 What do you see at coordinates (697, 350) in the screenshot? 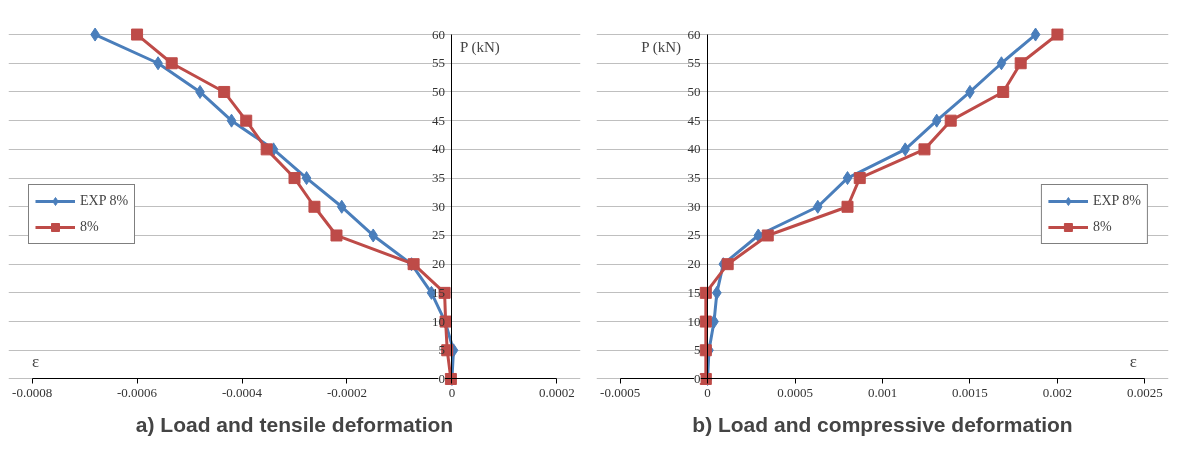
I see `y-tick-label: 5` at bounding box center [697, 350].